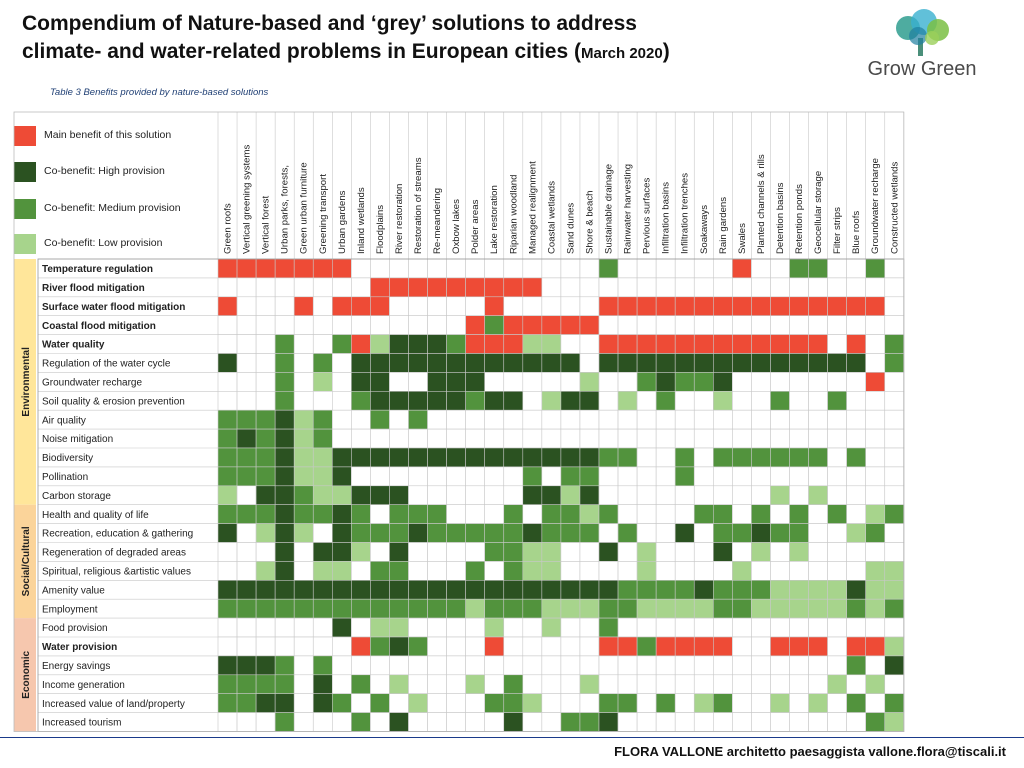  What do you see at coordinates (76, 666) in the screenshot?
I see `row-label: Energy savings` at bounding box center [76, 666].